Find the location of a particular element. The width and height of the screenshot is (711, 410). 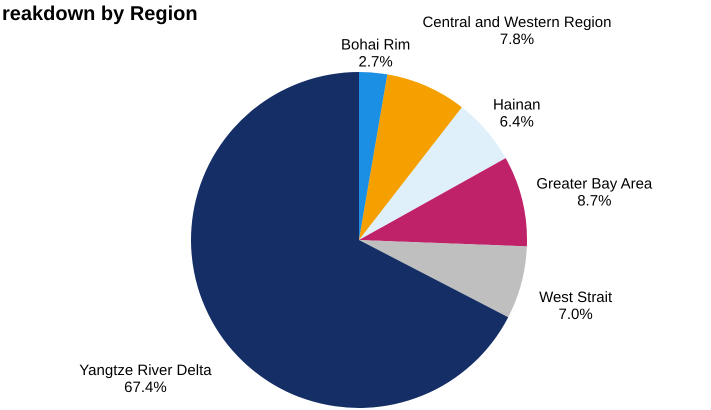

slice-label: Central and Western Region is located at coordinates (517, 22).